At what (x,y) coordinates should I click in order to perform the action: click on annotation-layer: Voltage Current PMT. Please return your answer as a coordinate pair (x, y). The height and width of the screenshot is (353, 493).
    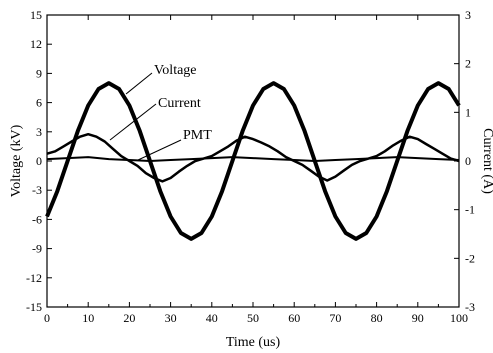
    Looking at the image, I should click on (160, 112).